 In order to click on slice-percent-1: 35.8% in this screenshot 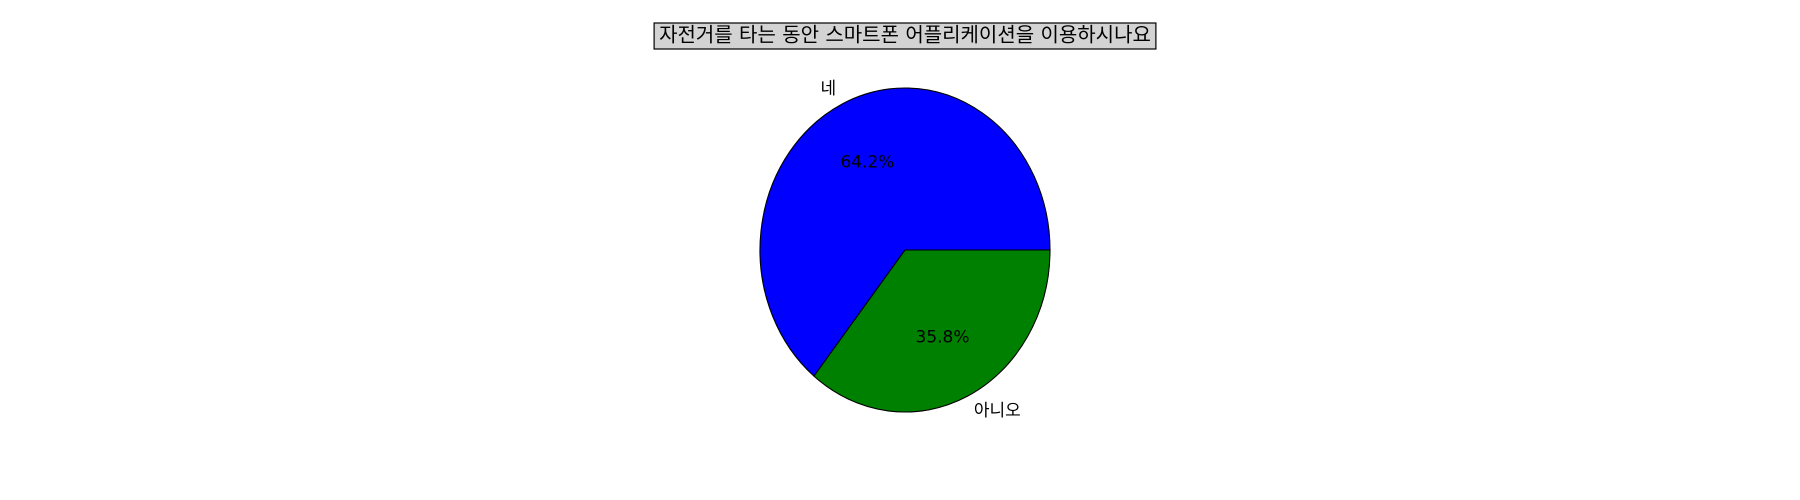, I will do `click(943, 338)`.